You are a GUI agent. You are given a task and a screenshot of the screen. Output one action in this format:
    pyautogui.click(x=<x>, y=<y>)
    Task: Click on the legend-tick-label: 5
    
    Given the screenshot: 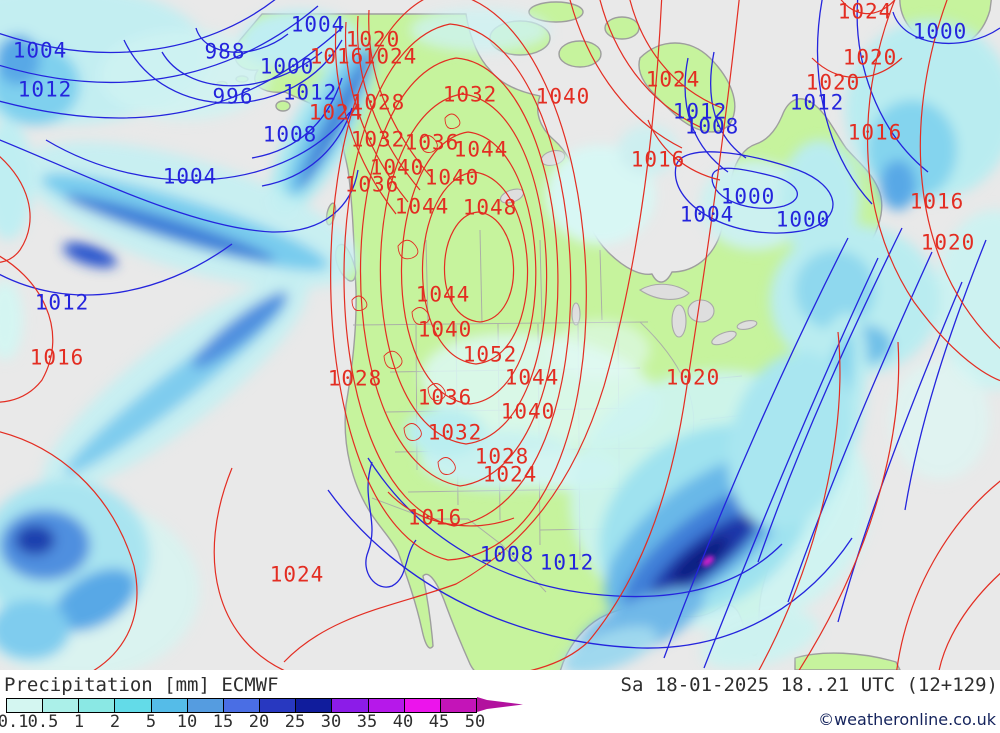 What is the action you would take?
    pyautogui.click(x=151, y=722)
    